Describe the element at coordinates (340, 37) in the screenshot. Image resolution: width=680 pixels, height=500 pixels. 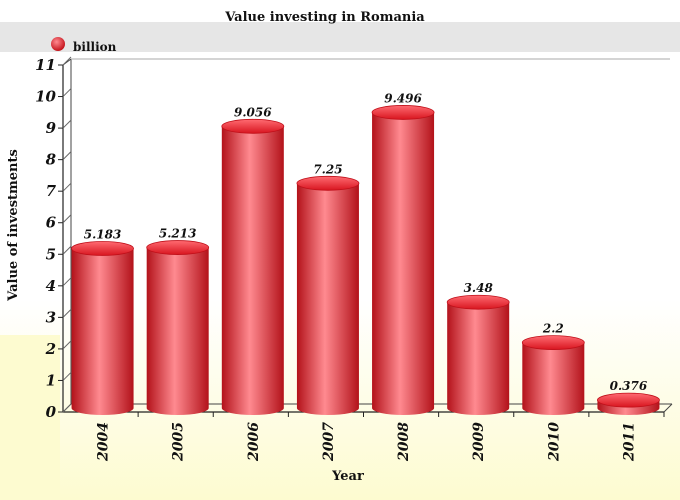
I see `legend-band` at that location.